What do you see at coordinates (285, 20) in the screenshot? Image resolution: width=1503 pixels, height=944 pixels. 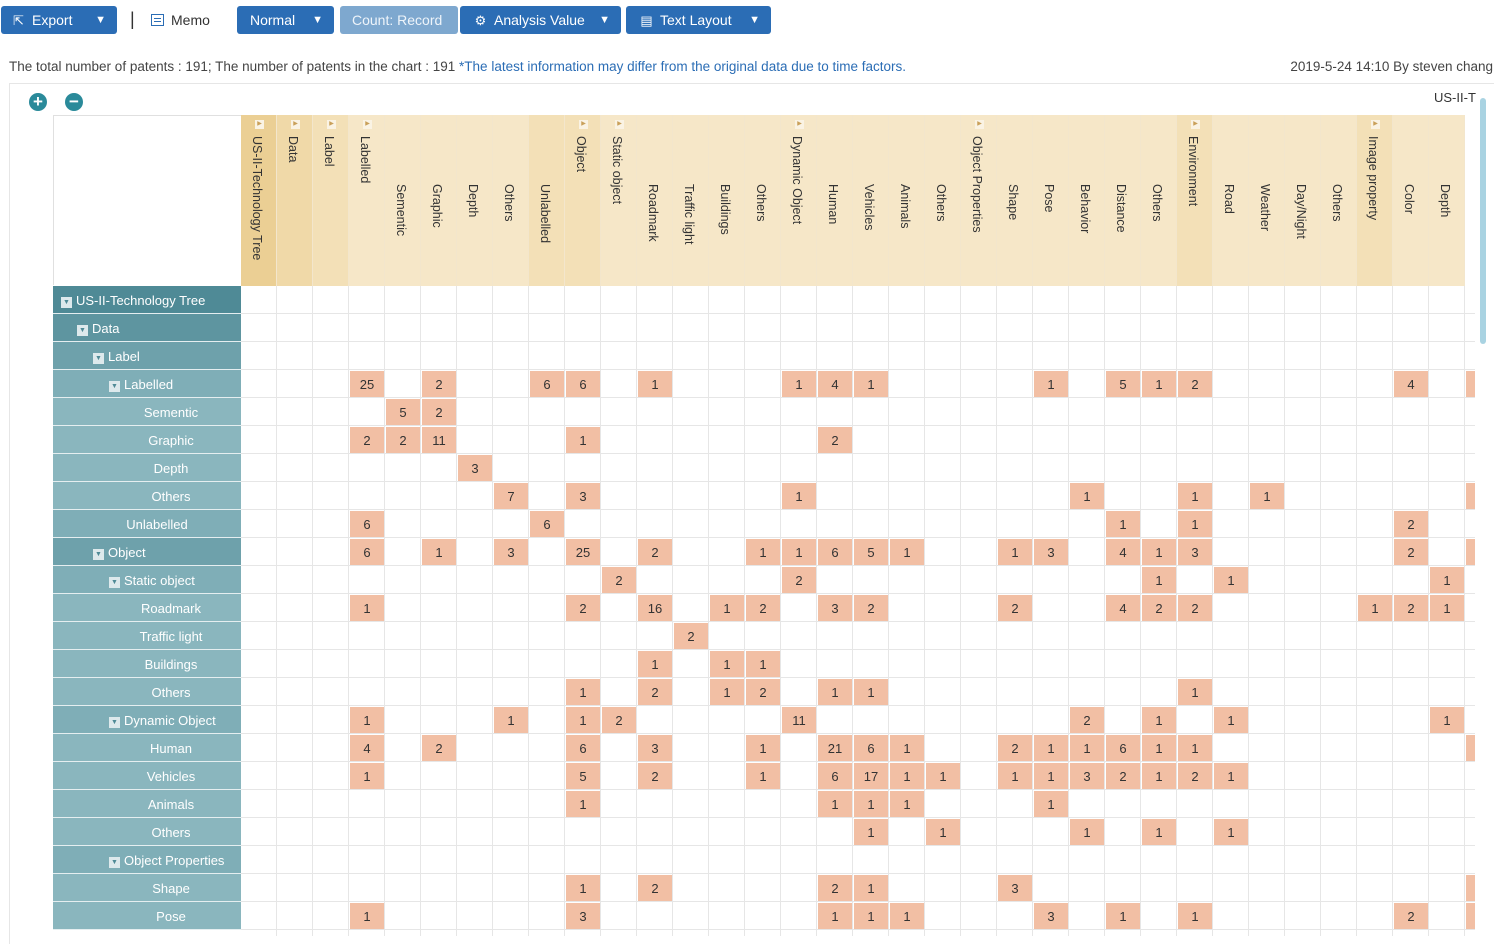 I see `normal-dropdown: Normal ▼` at bounding box center [285, 20].